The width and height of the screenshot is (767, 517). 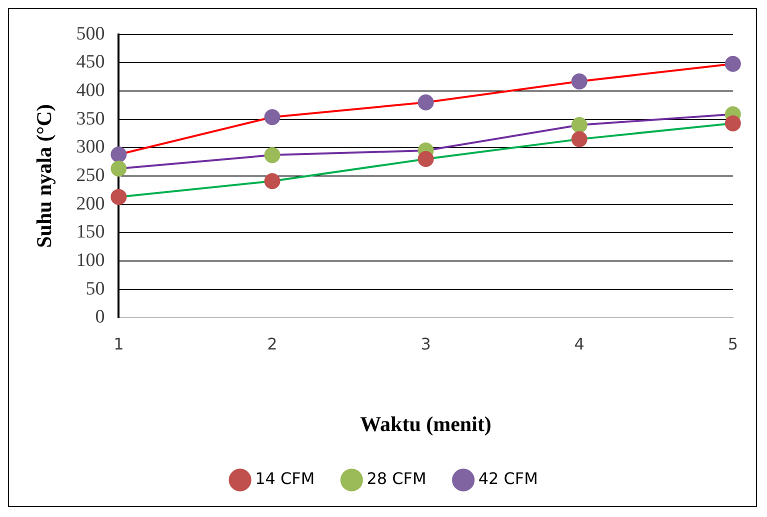 I want to click on x-tick-label: 1, so click(x=119, y=344).